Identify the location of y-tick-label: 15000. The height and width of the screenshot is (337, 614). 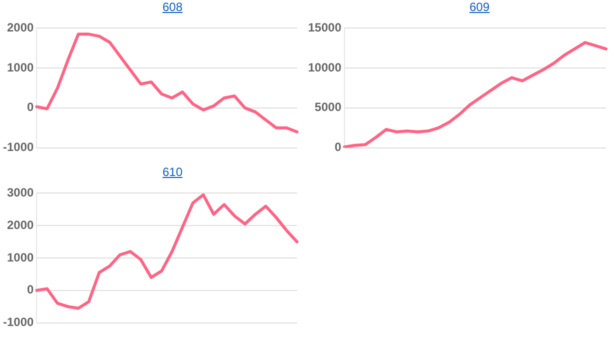
(325, 27).